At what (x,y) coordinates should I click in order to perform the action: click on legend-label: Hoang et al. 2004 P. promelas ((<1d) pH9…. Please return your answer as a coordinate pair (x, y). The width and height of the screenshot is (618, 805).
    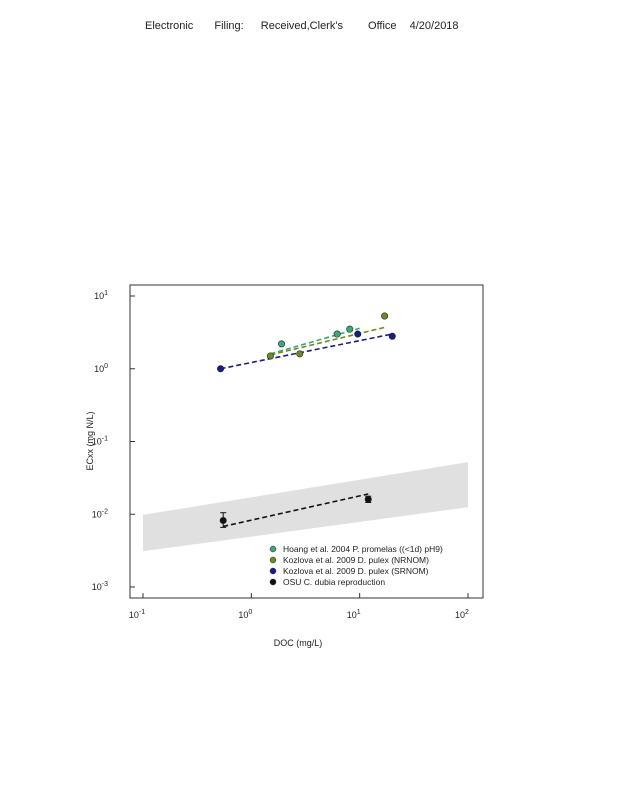
    Looking at the image, I should click on (363, 549).